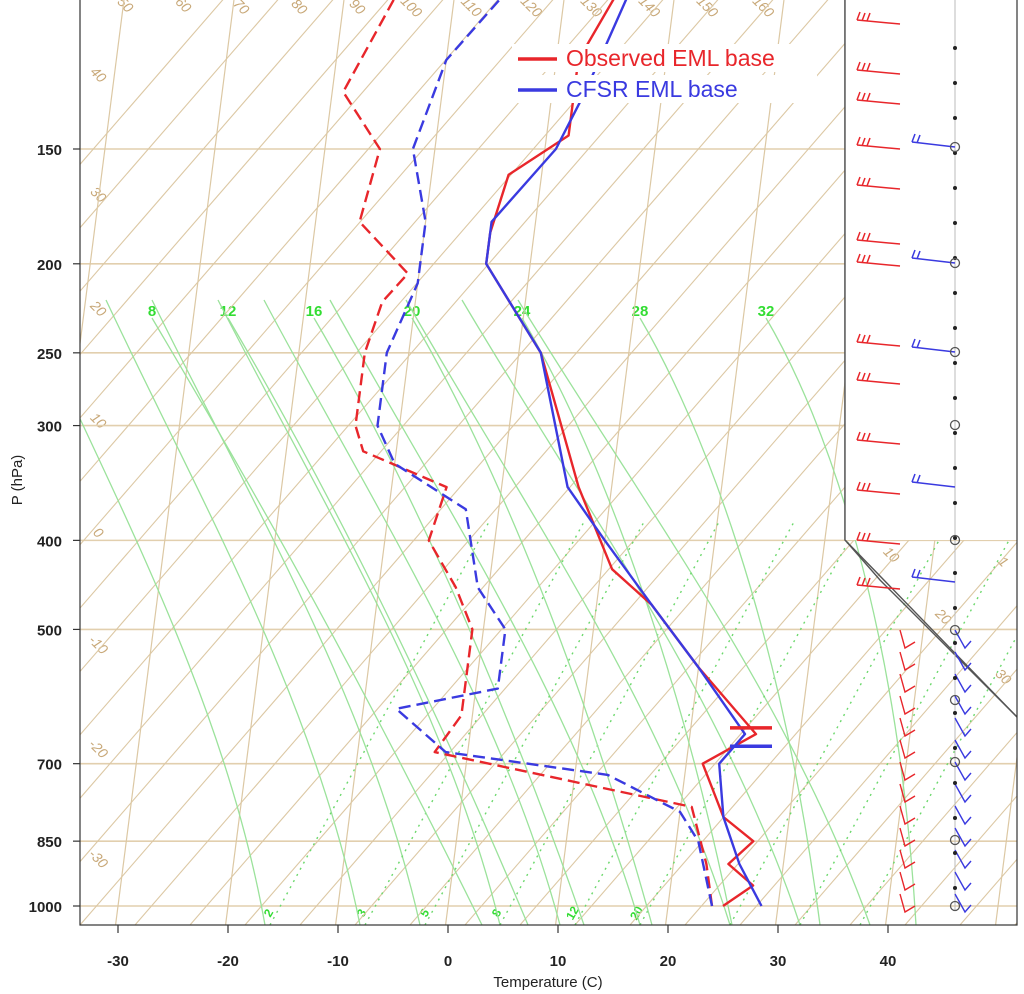 The width and height of the screenshot is (1024, 994). Describe the element at coordinates (931, 270) in the screenshot. I see `barb-panel-bg` at that location.